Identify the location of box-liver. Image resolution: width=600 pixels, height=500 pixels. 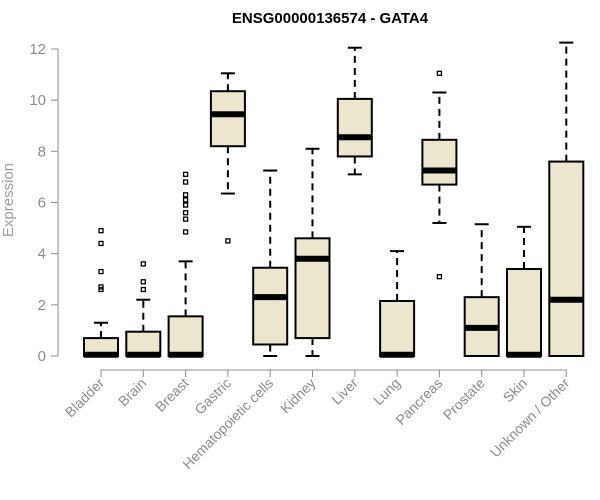
(354, 111).